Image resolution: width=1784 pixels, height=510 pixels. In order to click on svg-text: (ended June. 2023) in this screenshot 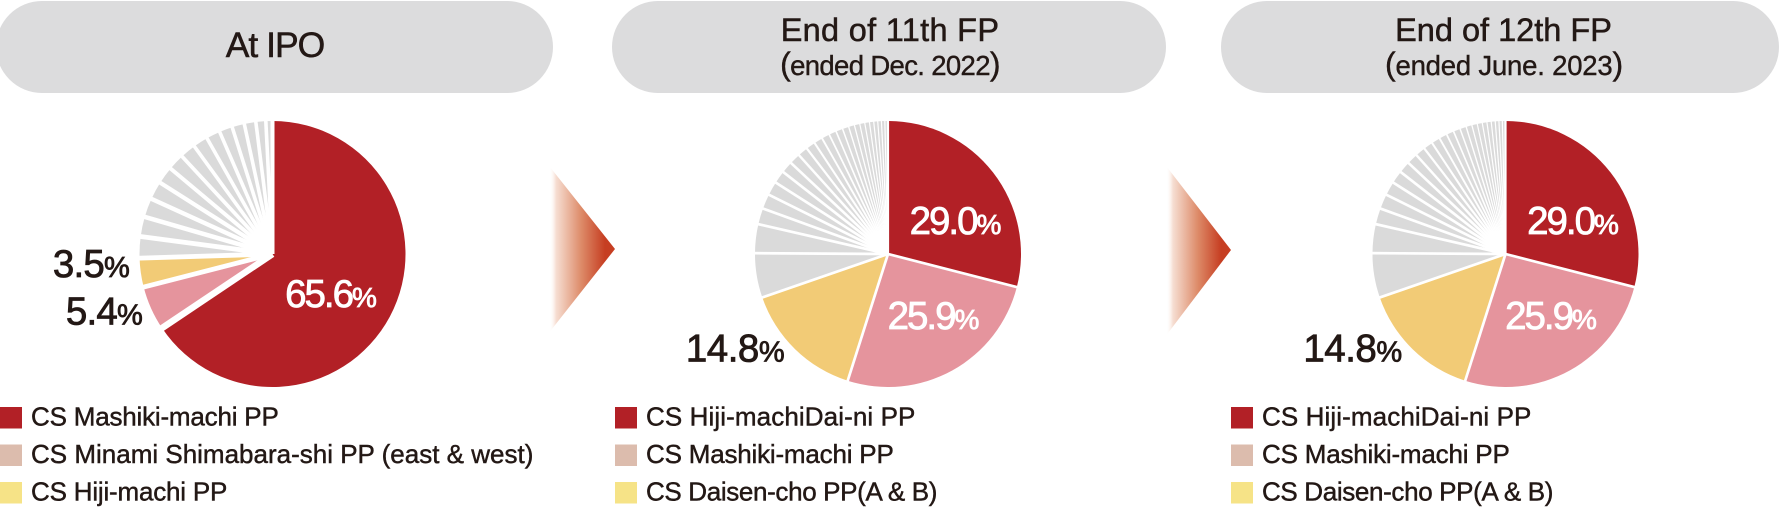, I will do `click(1504, 64)`.